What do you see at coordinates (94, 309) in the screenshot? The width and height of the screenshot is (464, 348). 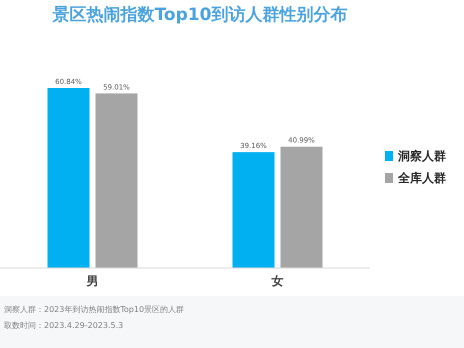 I see `text: 洞察人群：2023年到访热闹指数Top10景区的人群` at bounding box center [94, 309].